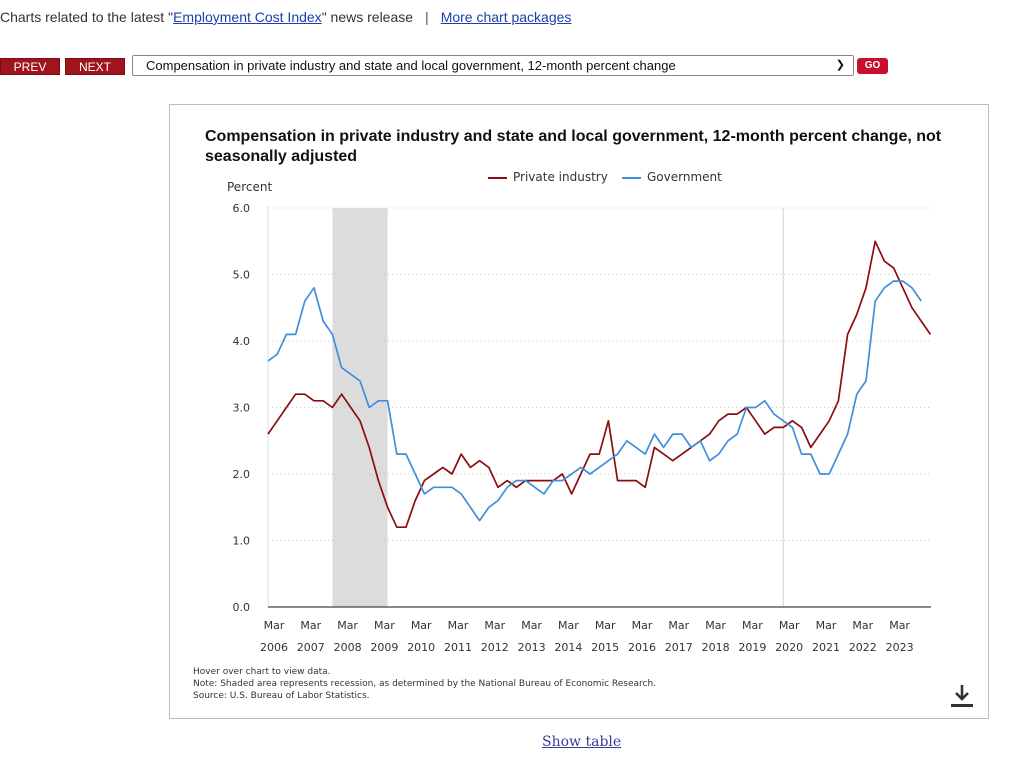  I want to click on legend-private: Private industry, so click(548, 177).